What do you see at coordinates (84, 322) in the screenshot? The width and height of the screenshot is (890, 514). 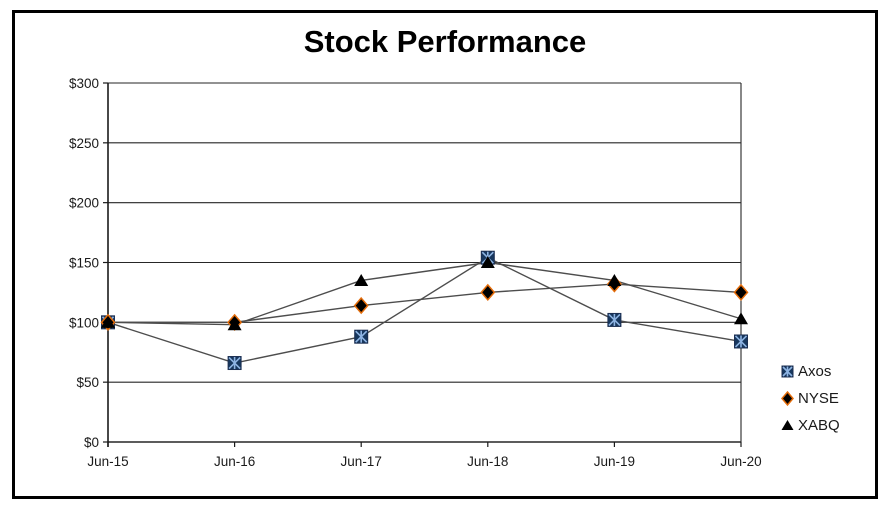 I see `y-axis-label: $100` at bounding box center [84, 322].